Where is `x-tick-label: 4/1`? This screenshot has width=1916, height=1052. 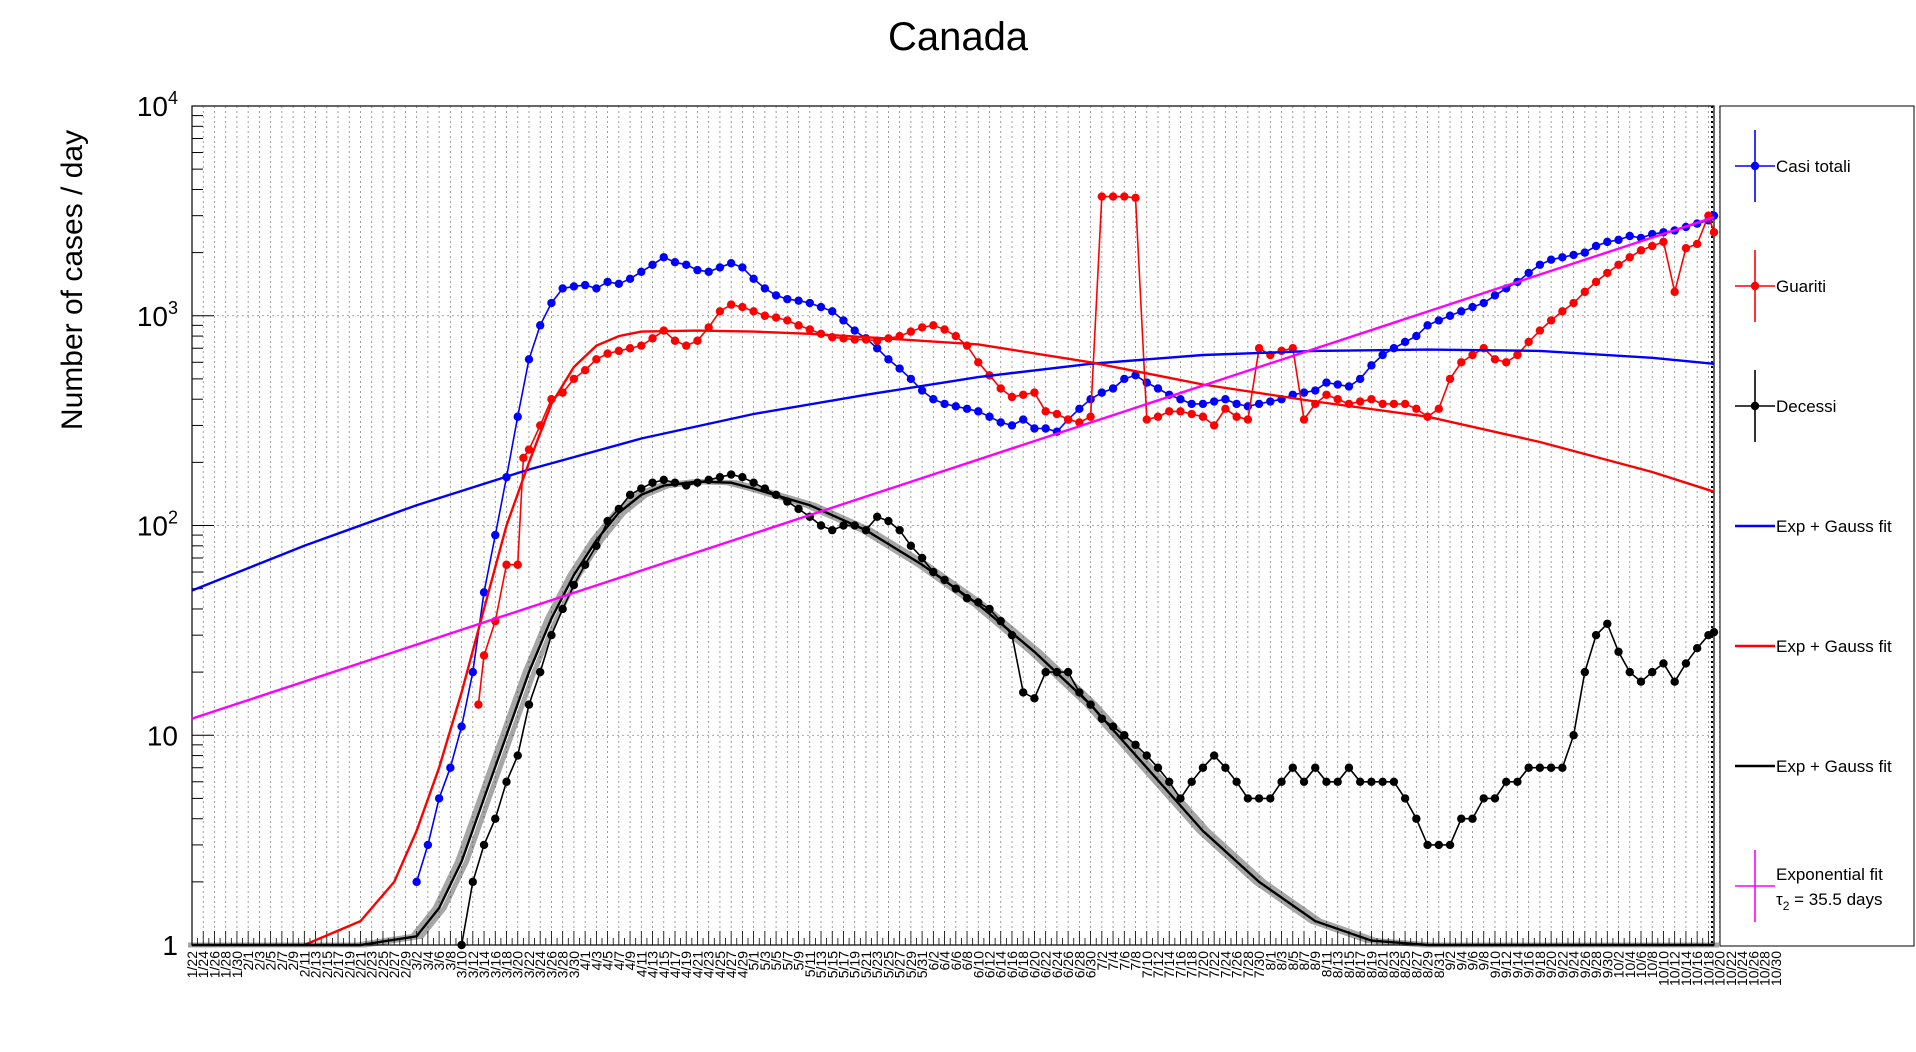 x-tick-label: 4/1 is located at coordinates (585, 961).